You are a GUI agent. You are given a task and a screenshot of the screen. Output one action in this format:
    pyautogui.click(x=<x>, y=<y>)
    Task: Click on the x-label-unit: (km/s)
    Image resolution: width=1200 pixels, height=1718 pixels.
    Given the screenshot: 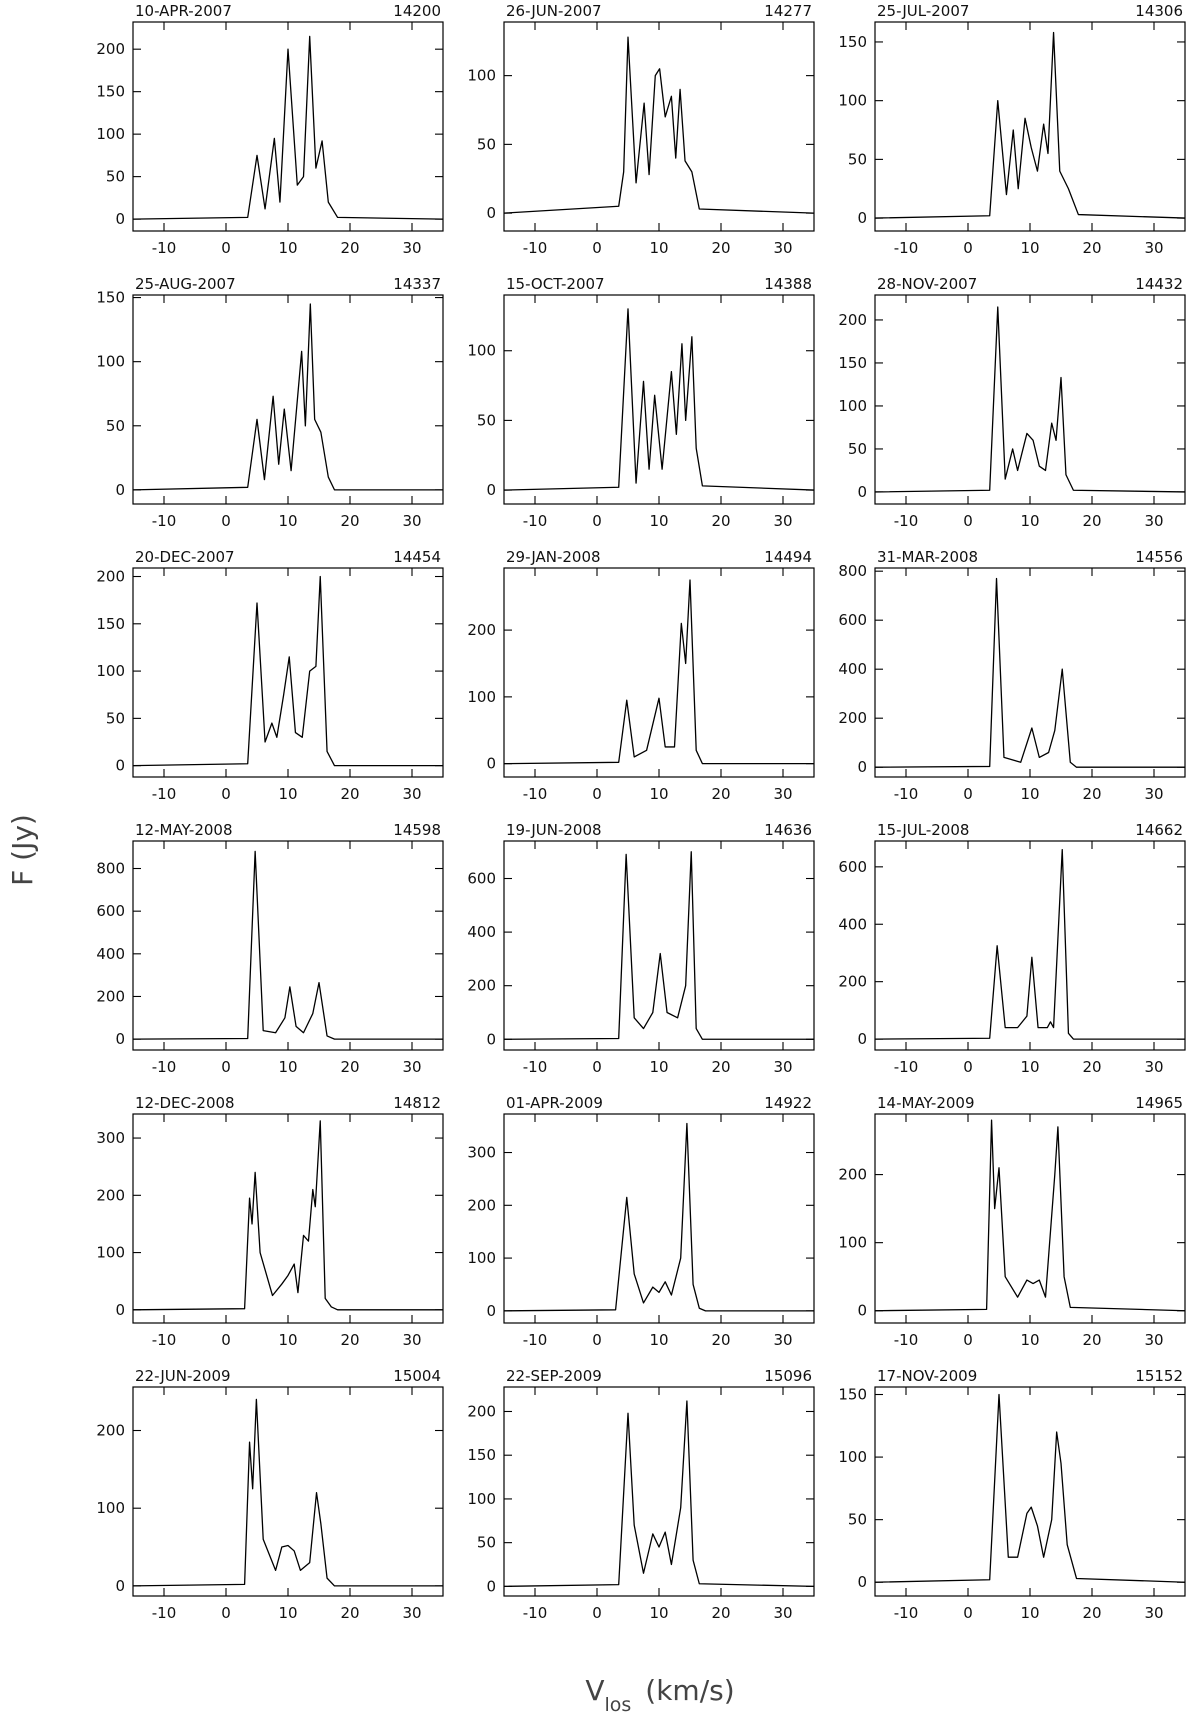 What is the action you would take?
    pyautogui.click(x=689, y=1690)
    